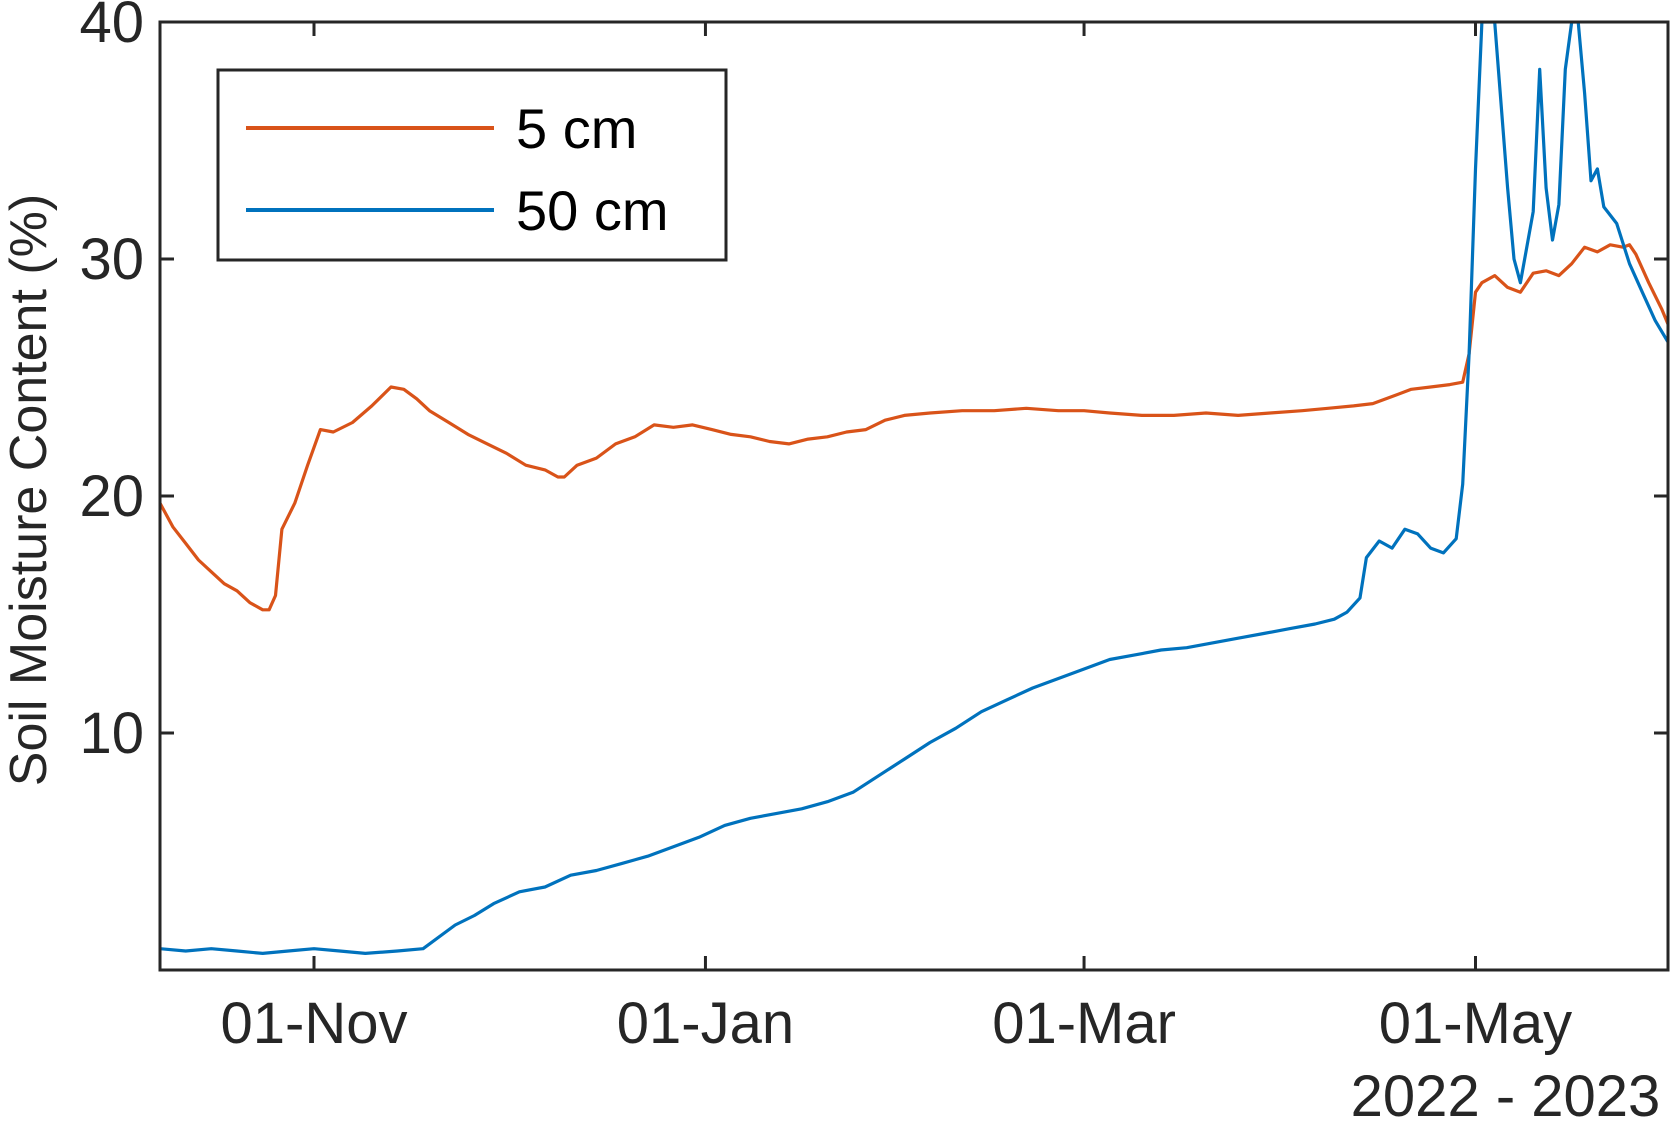 Image resolution: width=1673 pixels, height=1122 pixels. Describe the element at coordinates (314, 1023) in the screenshot. I see `x-tick-label: 01-Nov` at that location.